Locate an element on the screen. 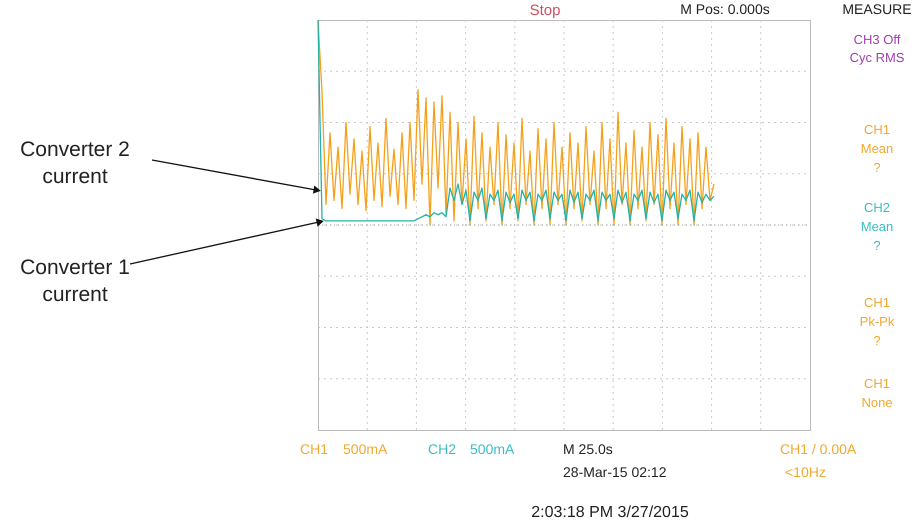 Image resolution: width=921 pixels, height=527 pixels. text: CH3 Off is located at coordinates (877, 39).